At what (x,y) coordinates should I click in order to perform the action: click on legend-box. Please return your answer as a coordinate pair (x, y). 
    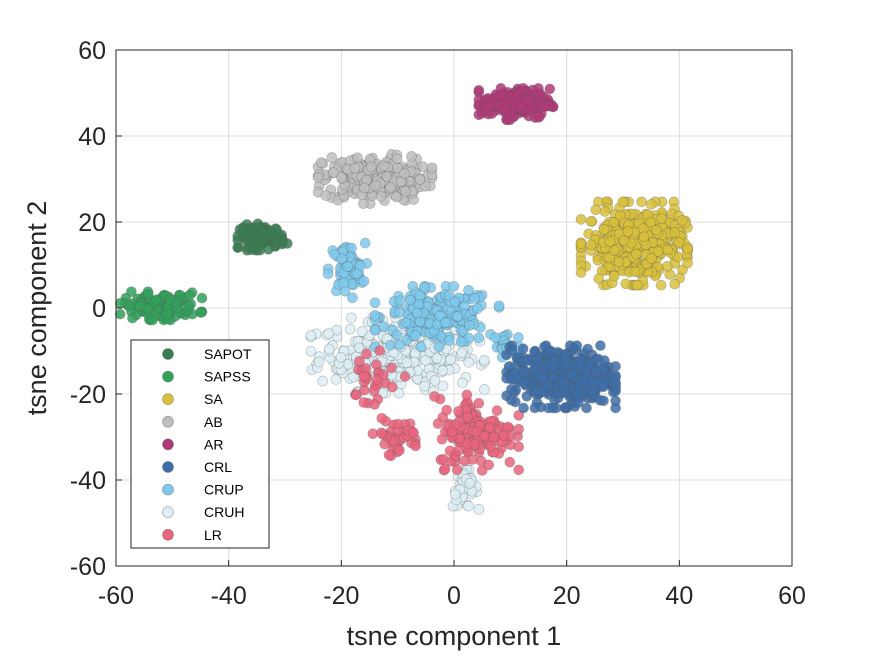
    Looking at the image, I should click on (200, 444).